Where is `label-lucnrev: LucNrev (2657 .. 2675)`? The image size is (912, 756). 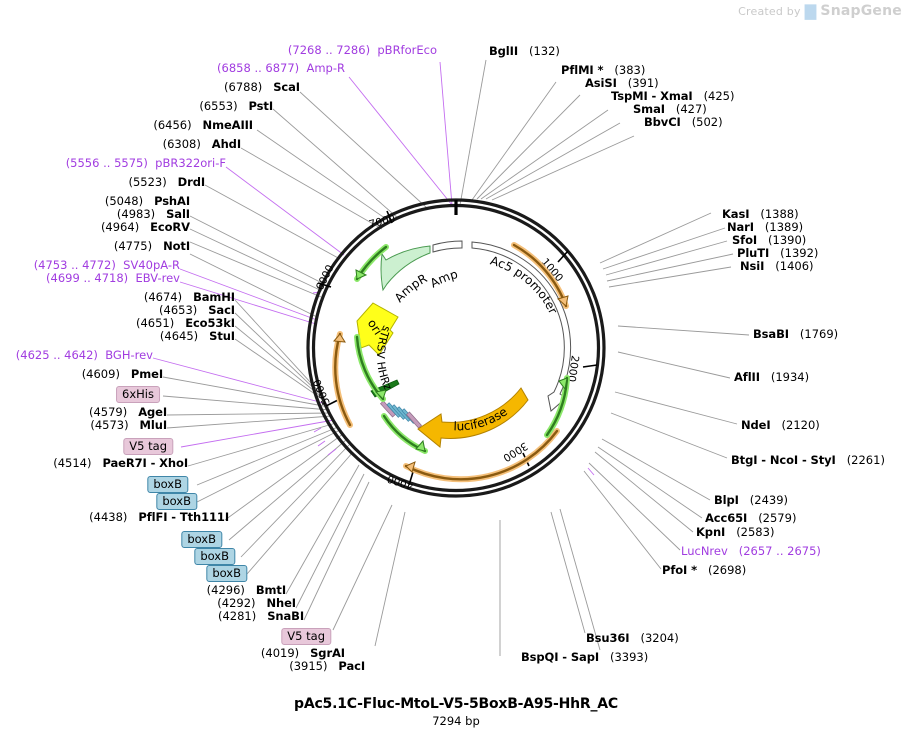 label-lucnrev: LucNrev (2657 .. 2675) is located at coordinates (751, 551).